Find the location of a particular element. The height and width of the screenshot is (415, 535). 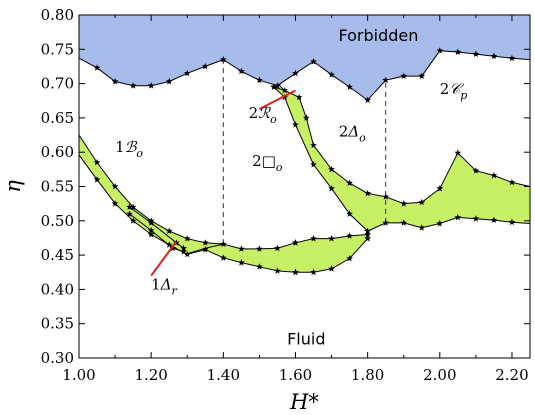

y-tick-label-1: 0.35 is located at coordinates (57, 324).